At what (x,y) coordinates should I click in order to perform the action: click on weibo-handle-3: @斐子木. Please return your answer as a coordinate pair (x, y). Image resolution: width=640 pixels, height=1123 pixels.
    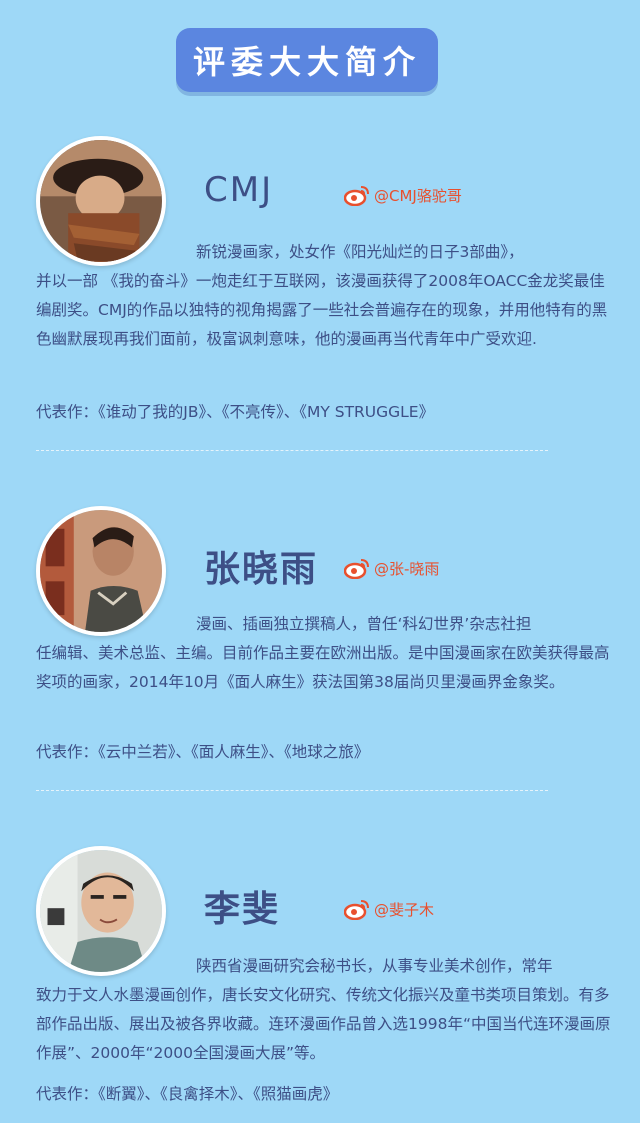
    Looking at the image, I should click on (404, 909).